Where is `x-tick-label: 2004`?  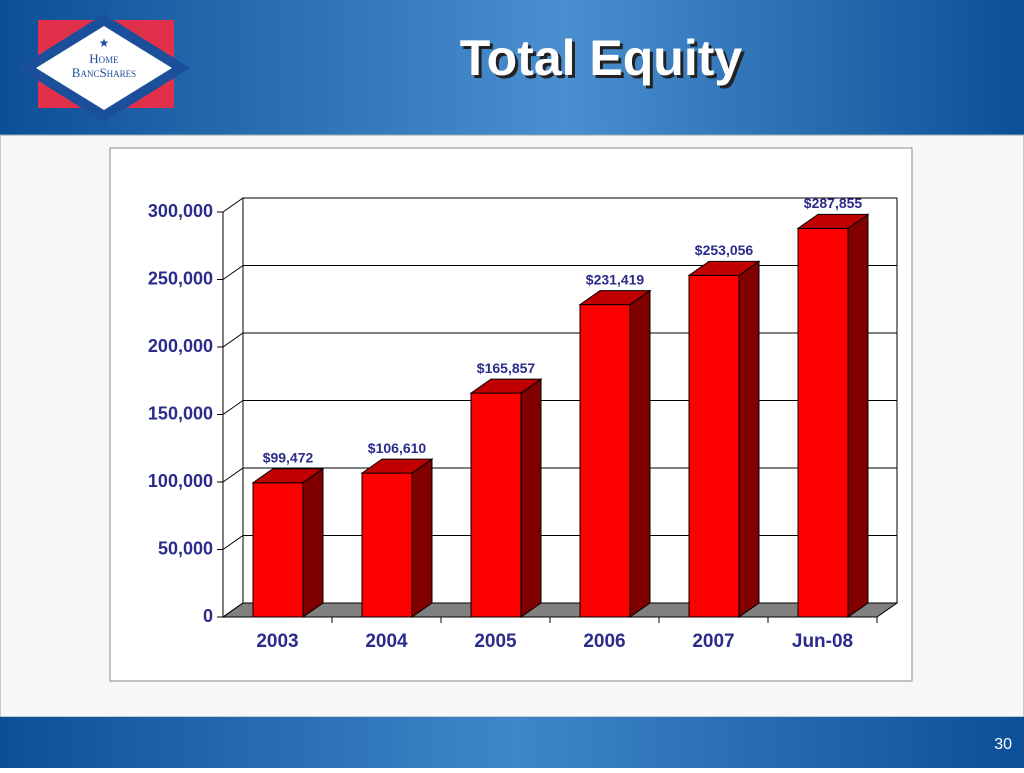 x-tick-label: 2004 is located at coordinates (386, 641).